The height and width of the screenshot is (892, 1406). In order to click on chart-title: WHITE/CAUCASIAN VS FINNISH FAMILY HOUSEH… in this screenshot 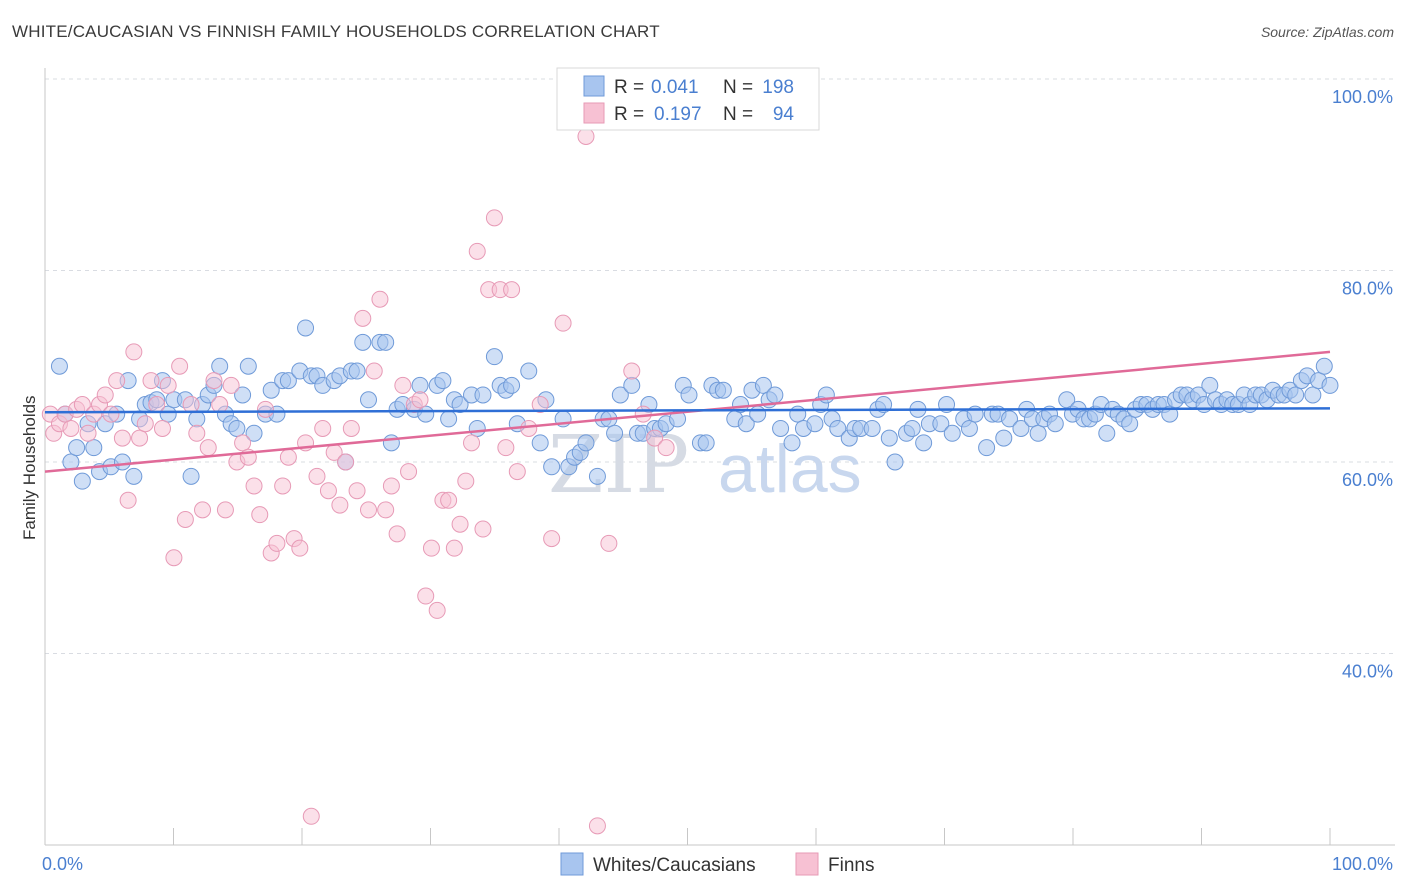, I will do `click(336, 31)`.